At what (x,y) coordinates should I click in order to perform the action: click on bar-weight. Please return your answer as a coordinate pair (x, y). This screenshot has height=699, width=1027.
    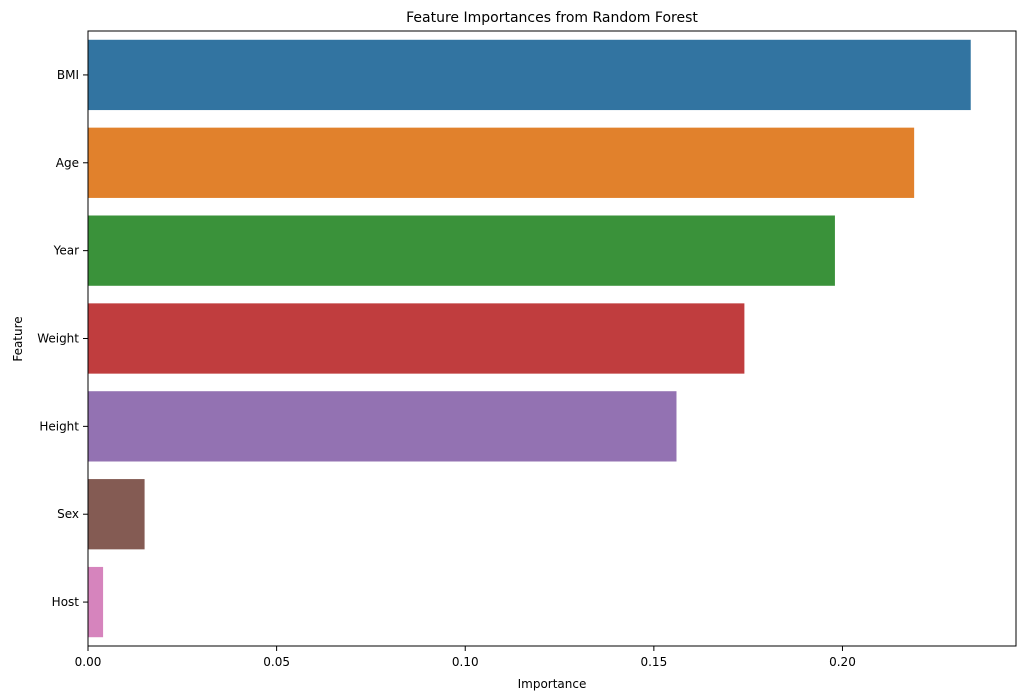
    Looking at the image, I should click on (416, 338).